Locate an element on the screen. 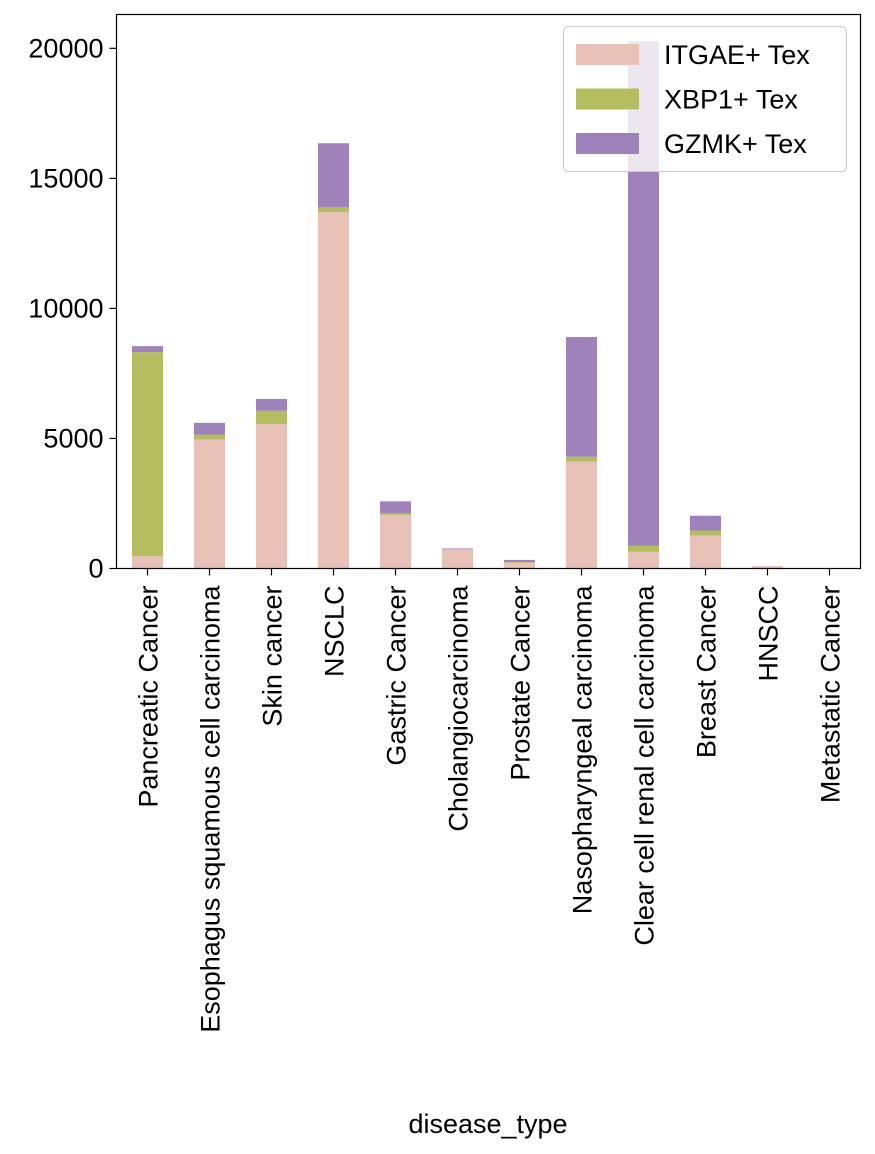 The height and width of the screenshot is (1154, 875). x-axis-title: disease_type is located at coordinates (487, 1124).